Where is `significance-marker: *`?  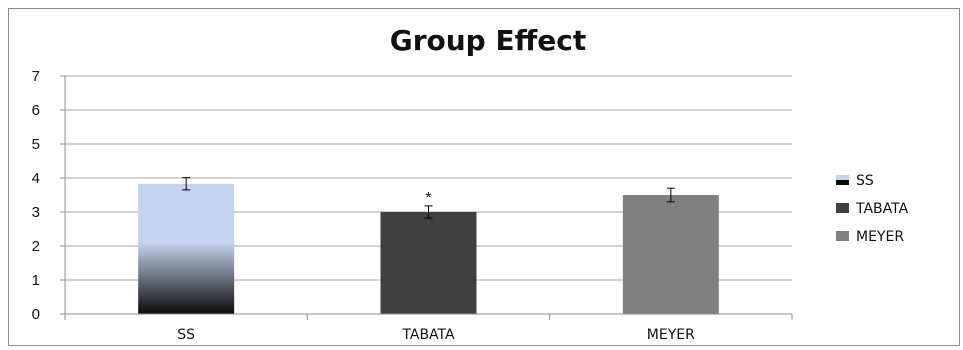
significance-marker: * is located at coordinates (428, 198).